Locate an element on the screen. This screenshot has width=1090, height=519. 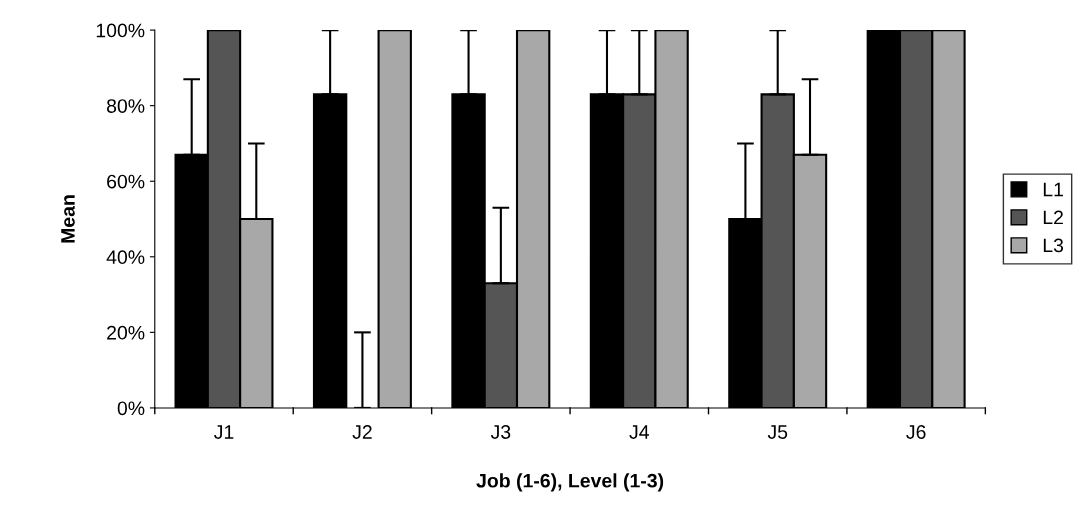
legend-label: L1 is located at coordinates (1053, 189).